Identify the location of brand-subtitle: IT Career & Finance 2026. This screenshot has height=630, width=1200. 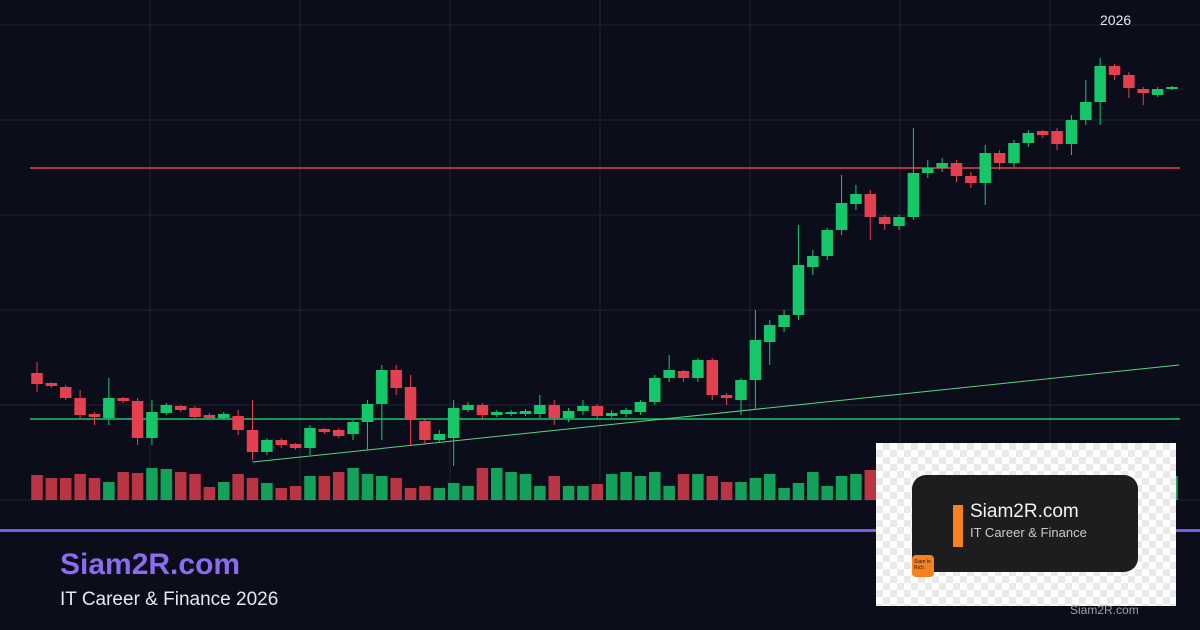
(169, 599).